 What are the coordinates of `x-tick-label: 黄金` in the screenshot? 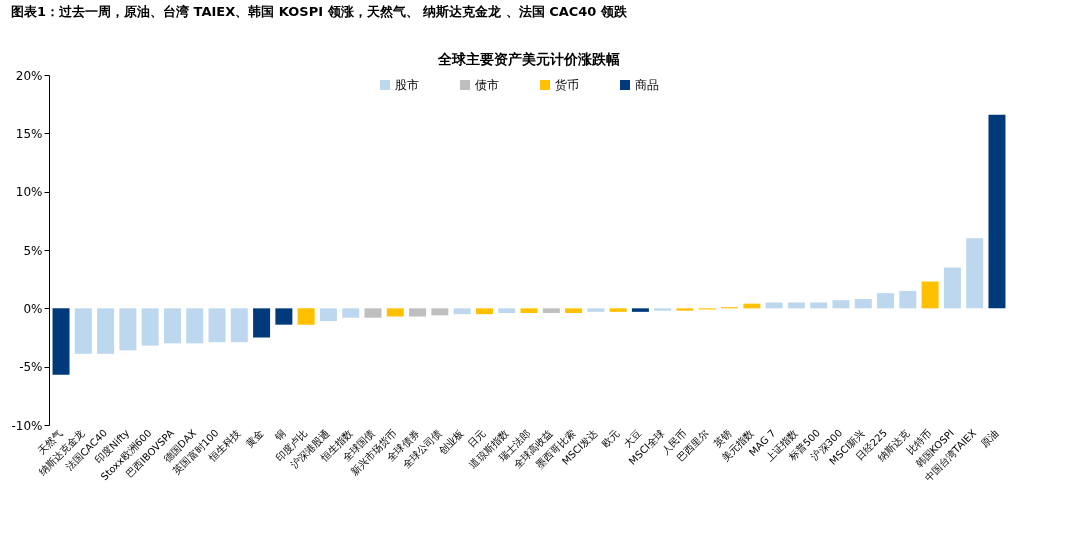 It's located at (254, 438).